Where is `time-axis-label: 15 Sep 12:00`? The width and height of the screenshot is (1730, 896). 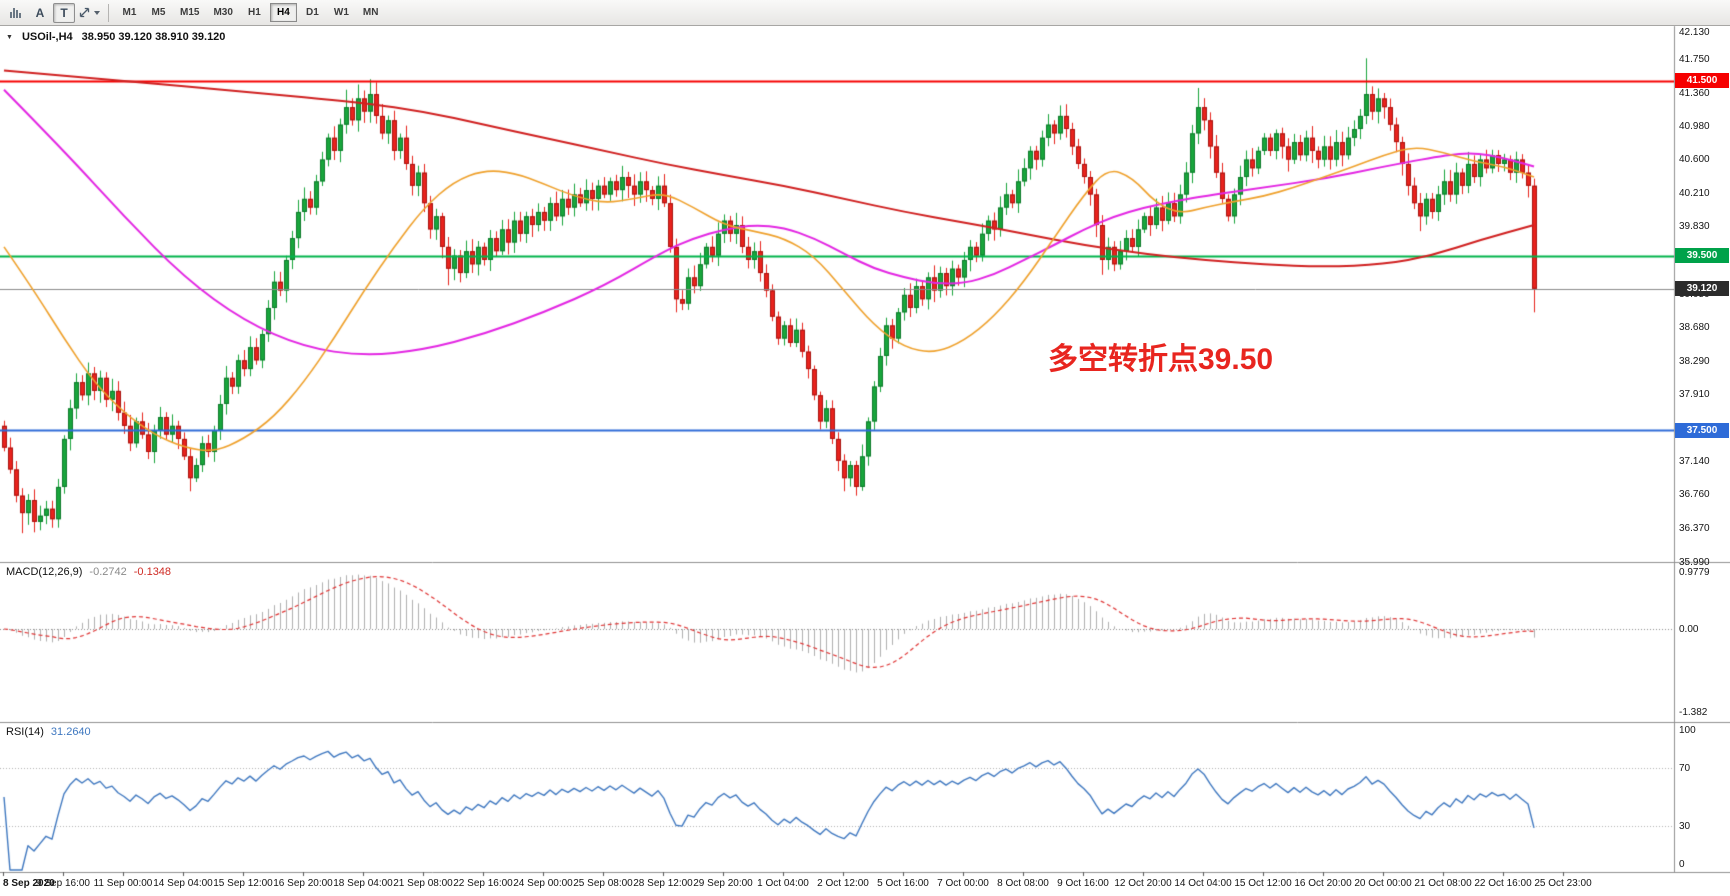
time-axis-label: 15 Sep 12:00 is located at coordinates (243, 883).